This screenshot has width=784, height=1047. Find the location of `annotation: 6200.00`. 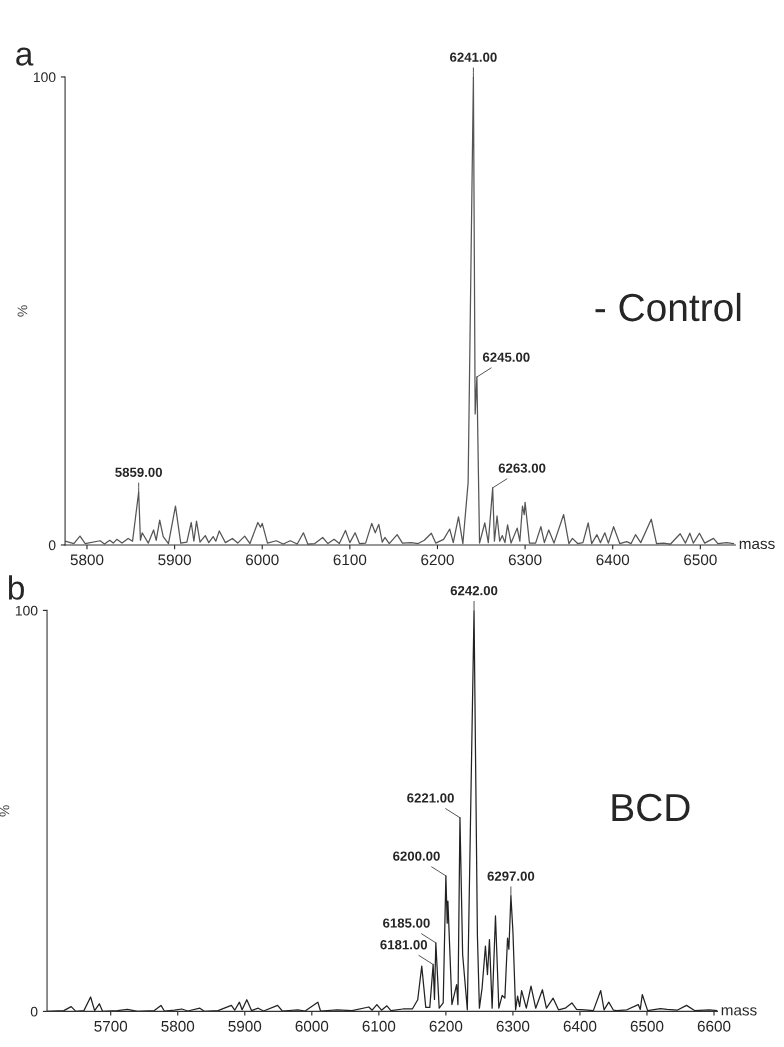

annotation: 6200.00 is located at coordinates (416, 856).